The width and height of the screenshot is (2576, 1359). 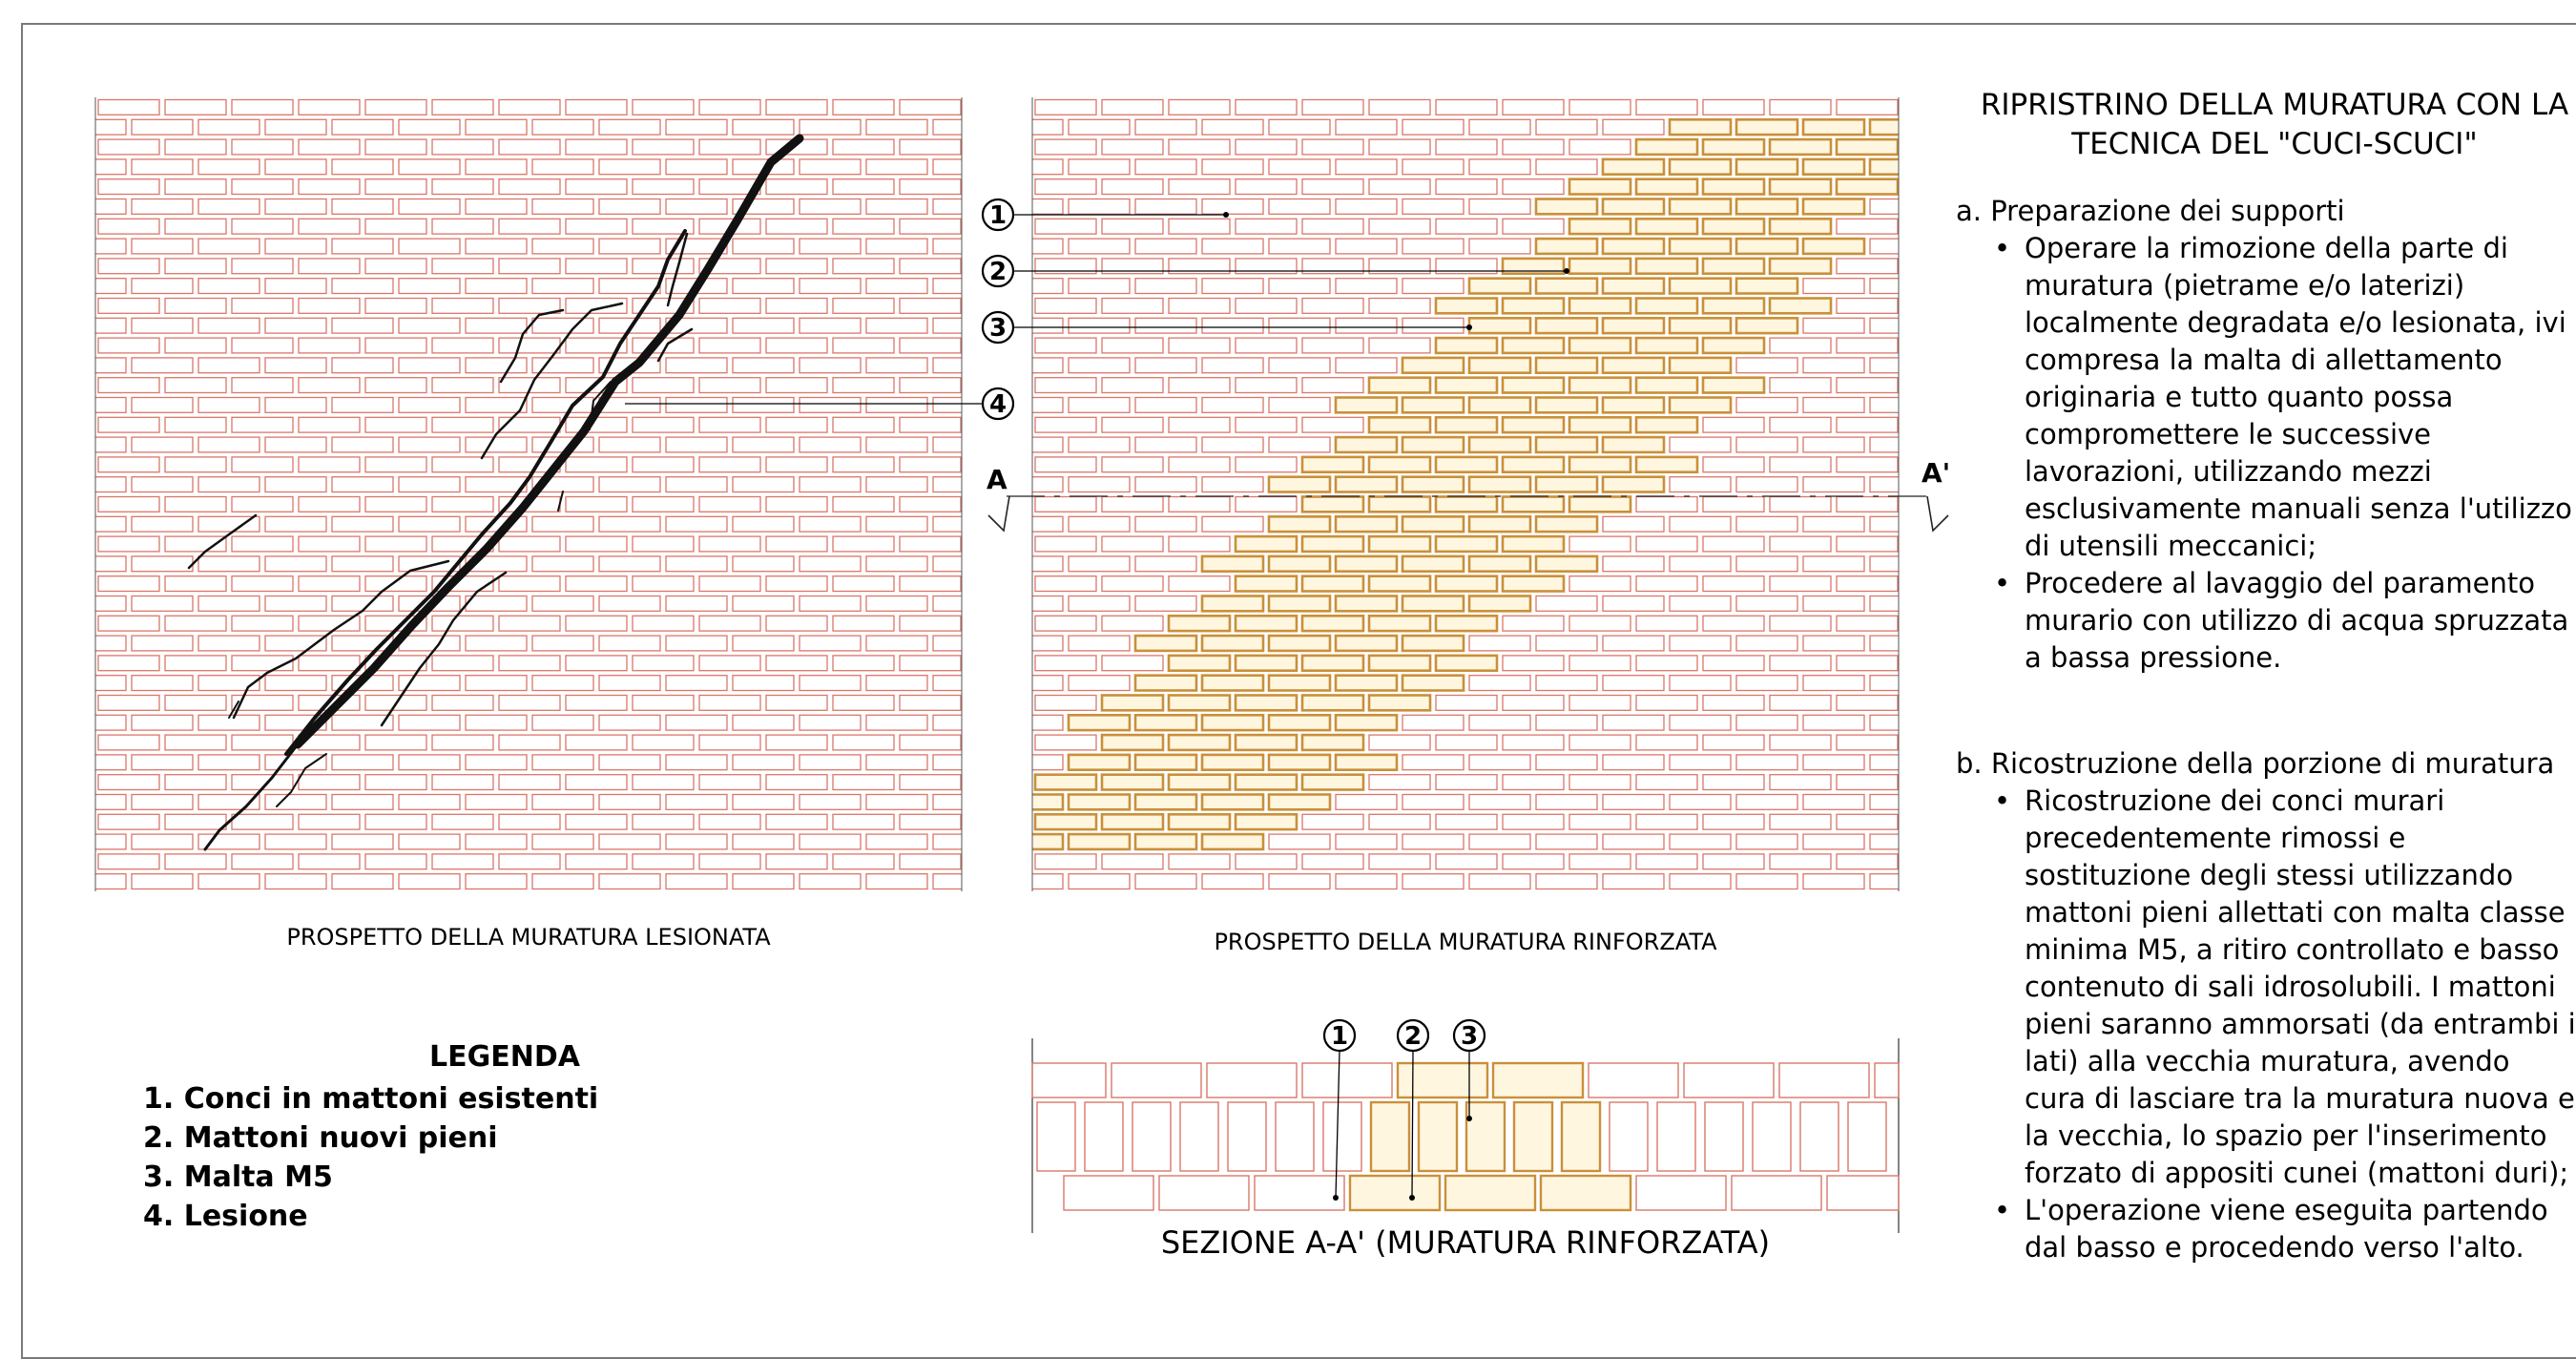 I want to click on marker-3-label: 3, so click(x=998, y=329).